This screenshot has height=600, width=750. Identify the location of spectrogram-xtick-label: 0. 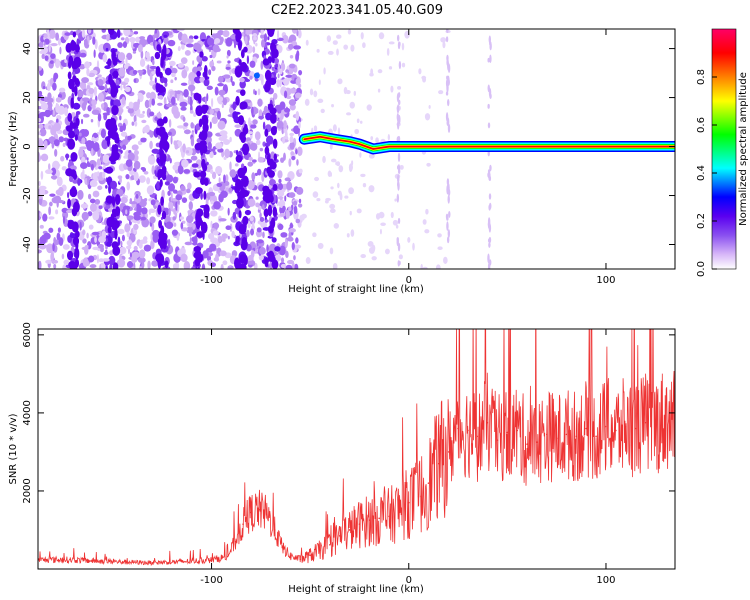
(409, 280).